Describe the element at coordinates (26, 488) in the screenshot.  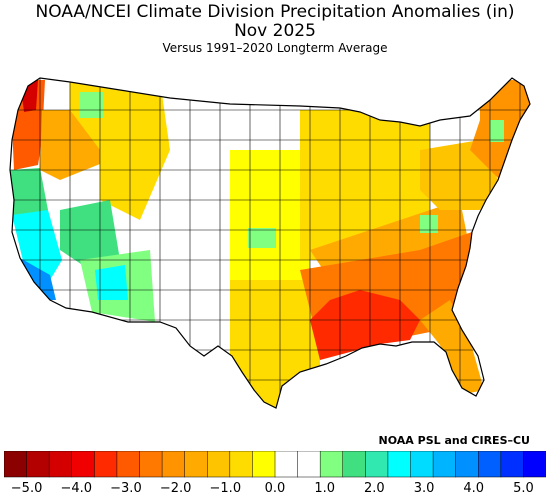
I see `color-bar-tick-label: −5.0` at that location.